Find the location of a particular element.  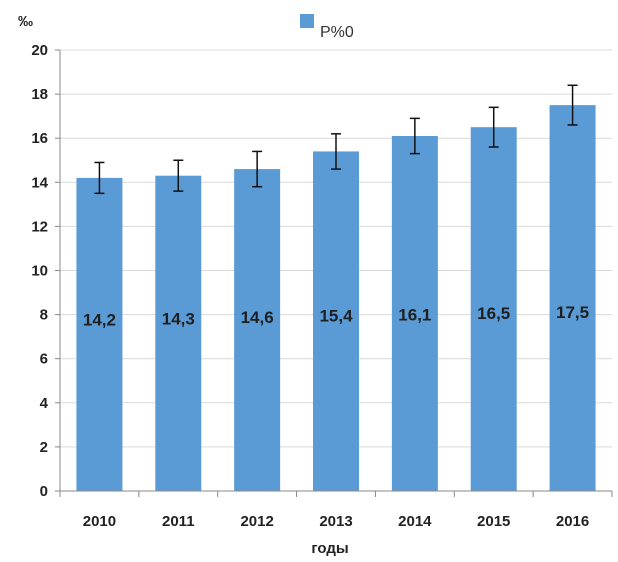

y-tick-label: 8 is located at coordinates (44, 315).